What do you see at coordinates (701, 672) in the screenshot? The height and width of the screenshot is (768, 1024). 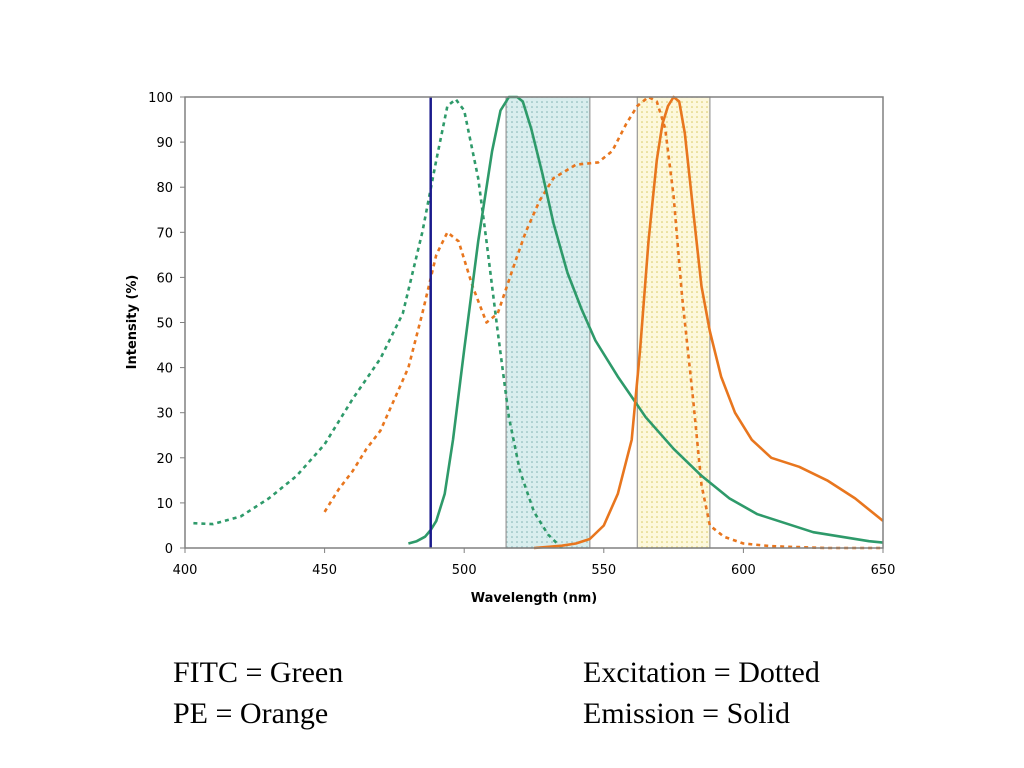 I see `legend-excitation: Excitation = Dotted` at bounding box center [701, 672].